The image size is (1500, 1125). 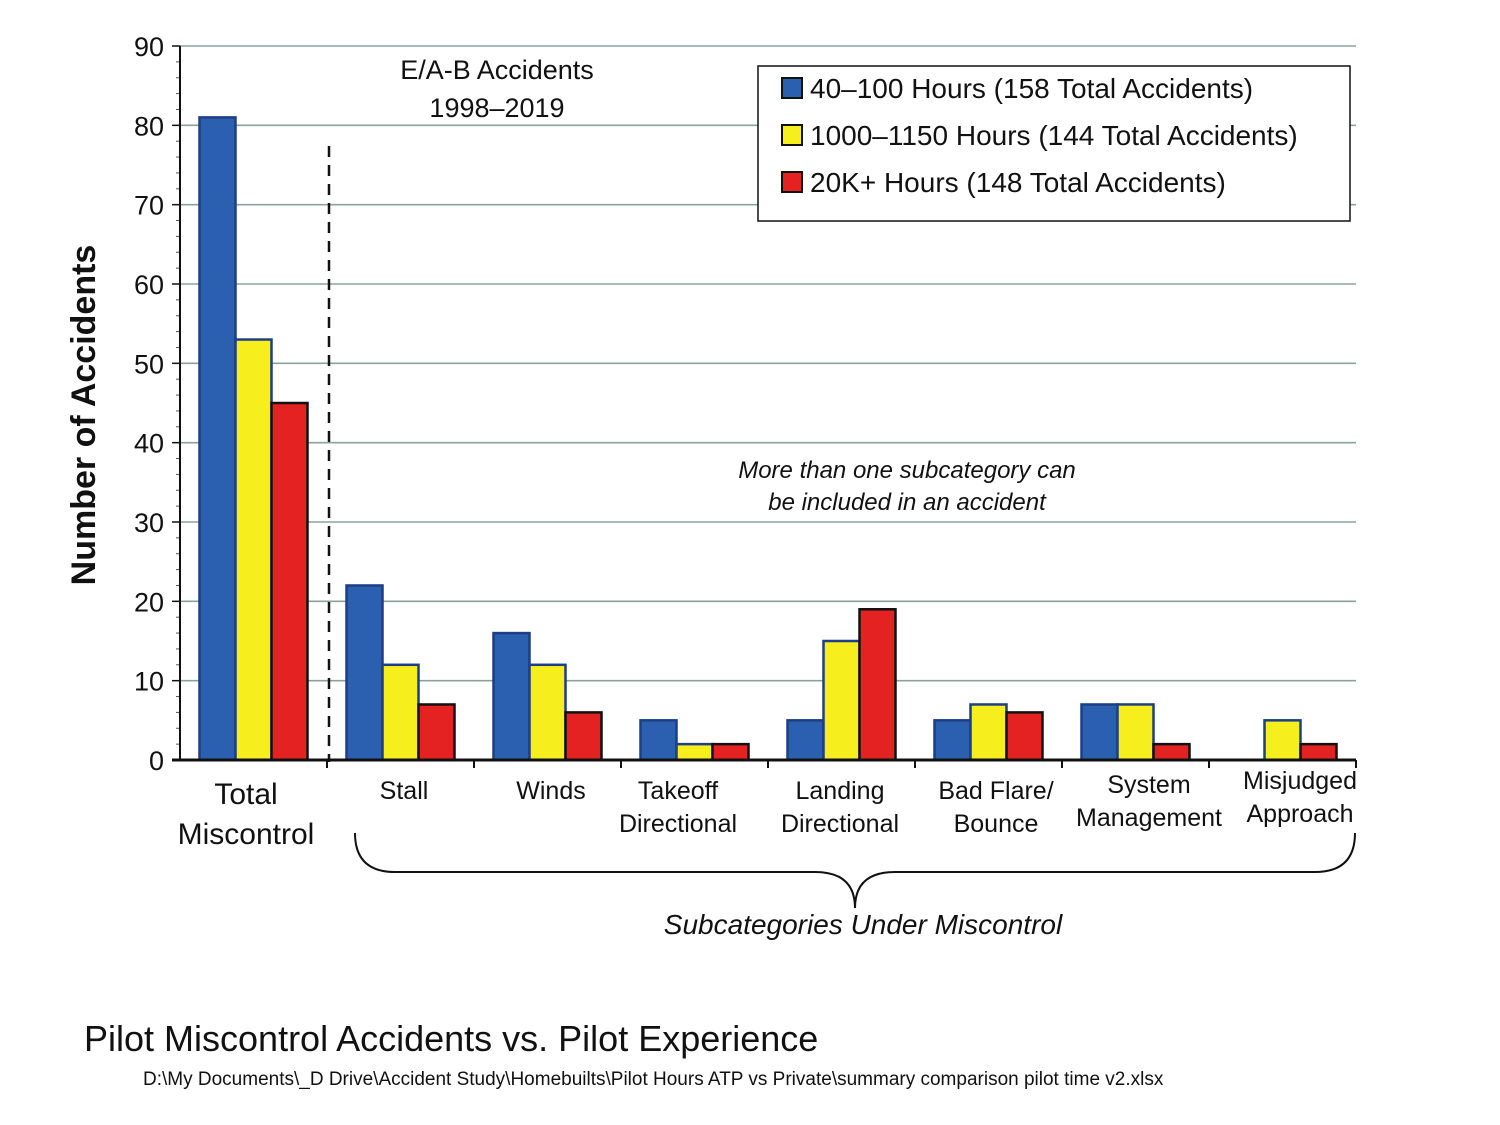 What do you see at coordinates (149, 602) in the screenshot?
I see `y-tick-label: 20` at bounding box center [149, 602].